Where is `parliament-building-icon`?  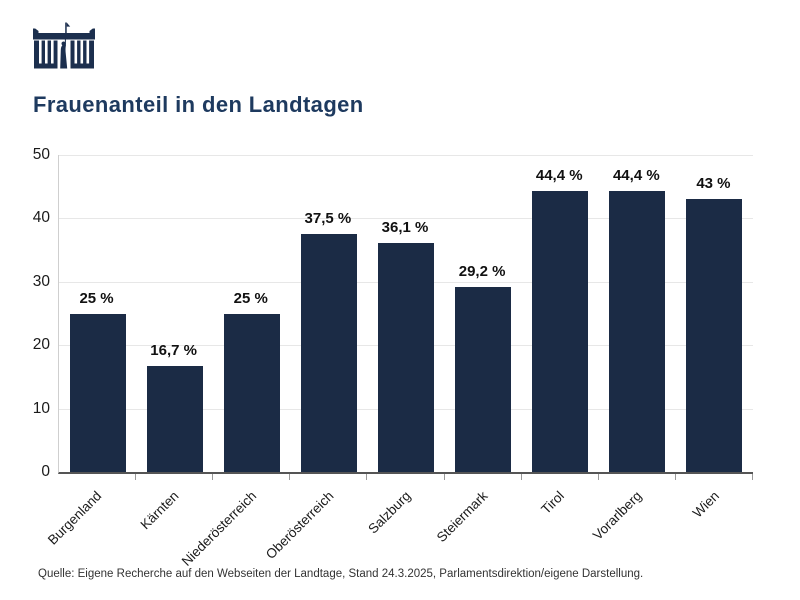
parliament-building-icon is located at coordinates (64, 45).